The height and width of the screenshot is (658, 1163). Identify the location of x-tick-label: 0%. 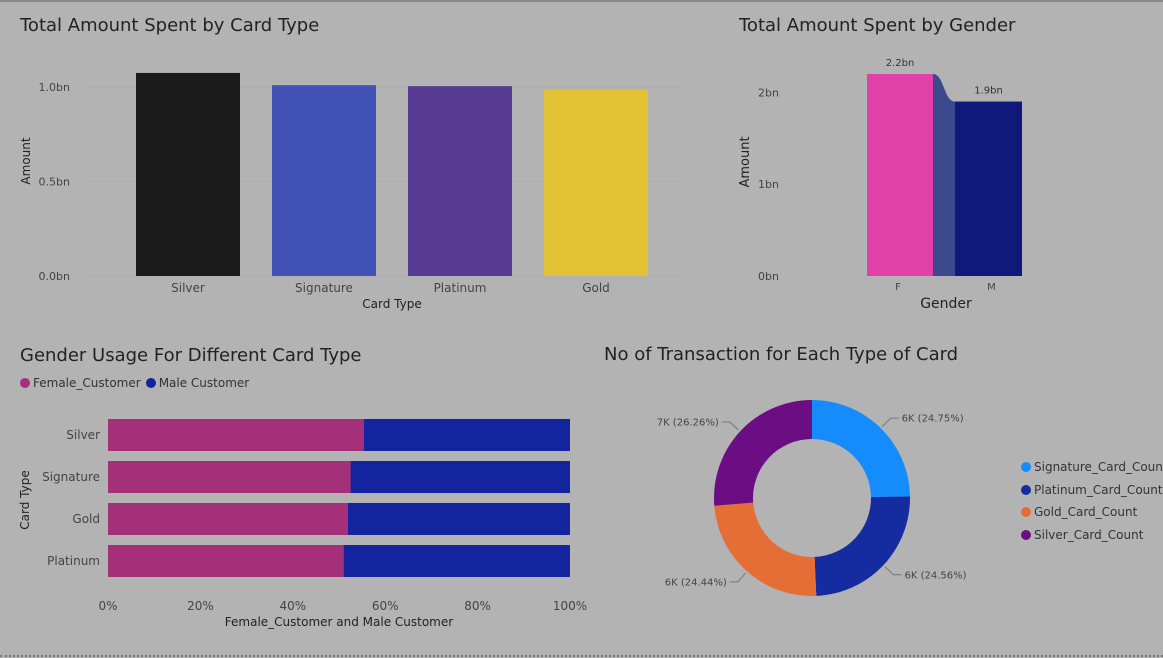
(107, 606).